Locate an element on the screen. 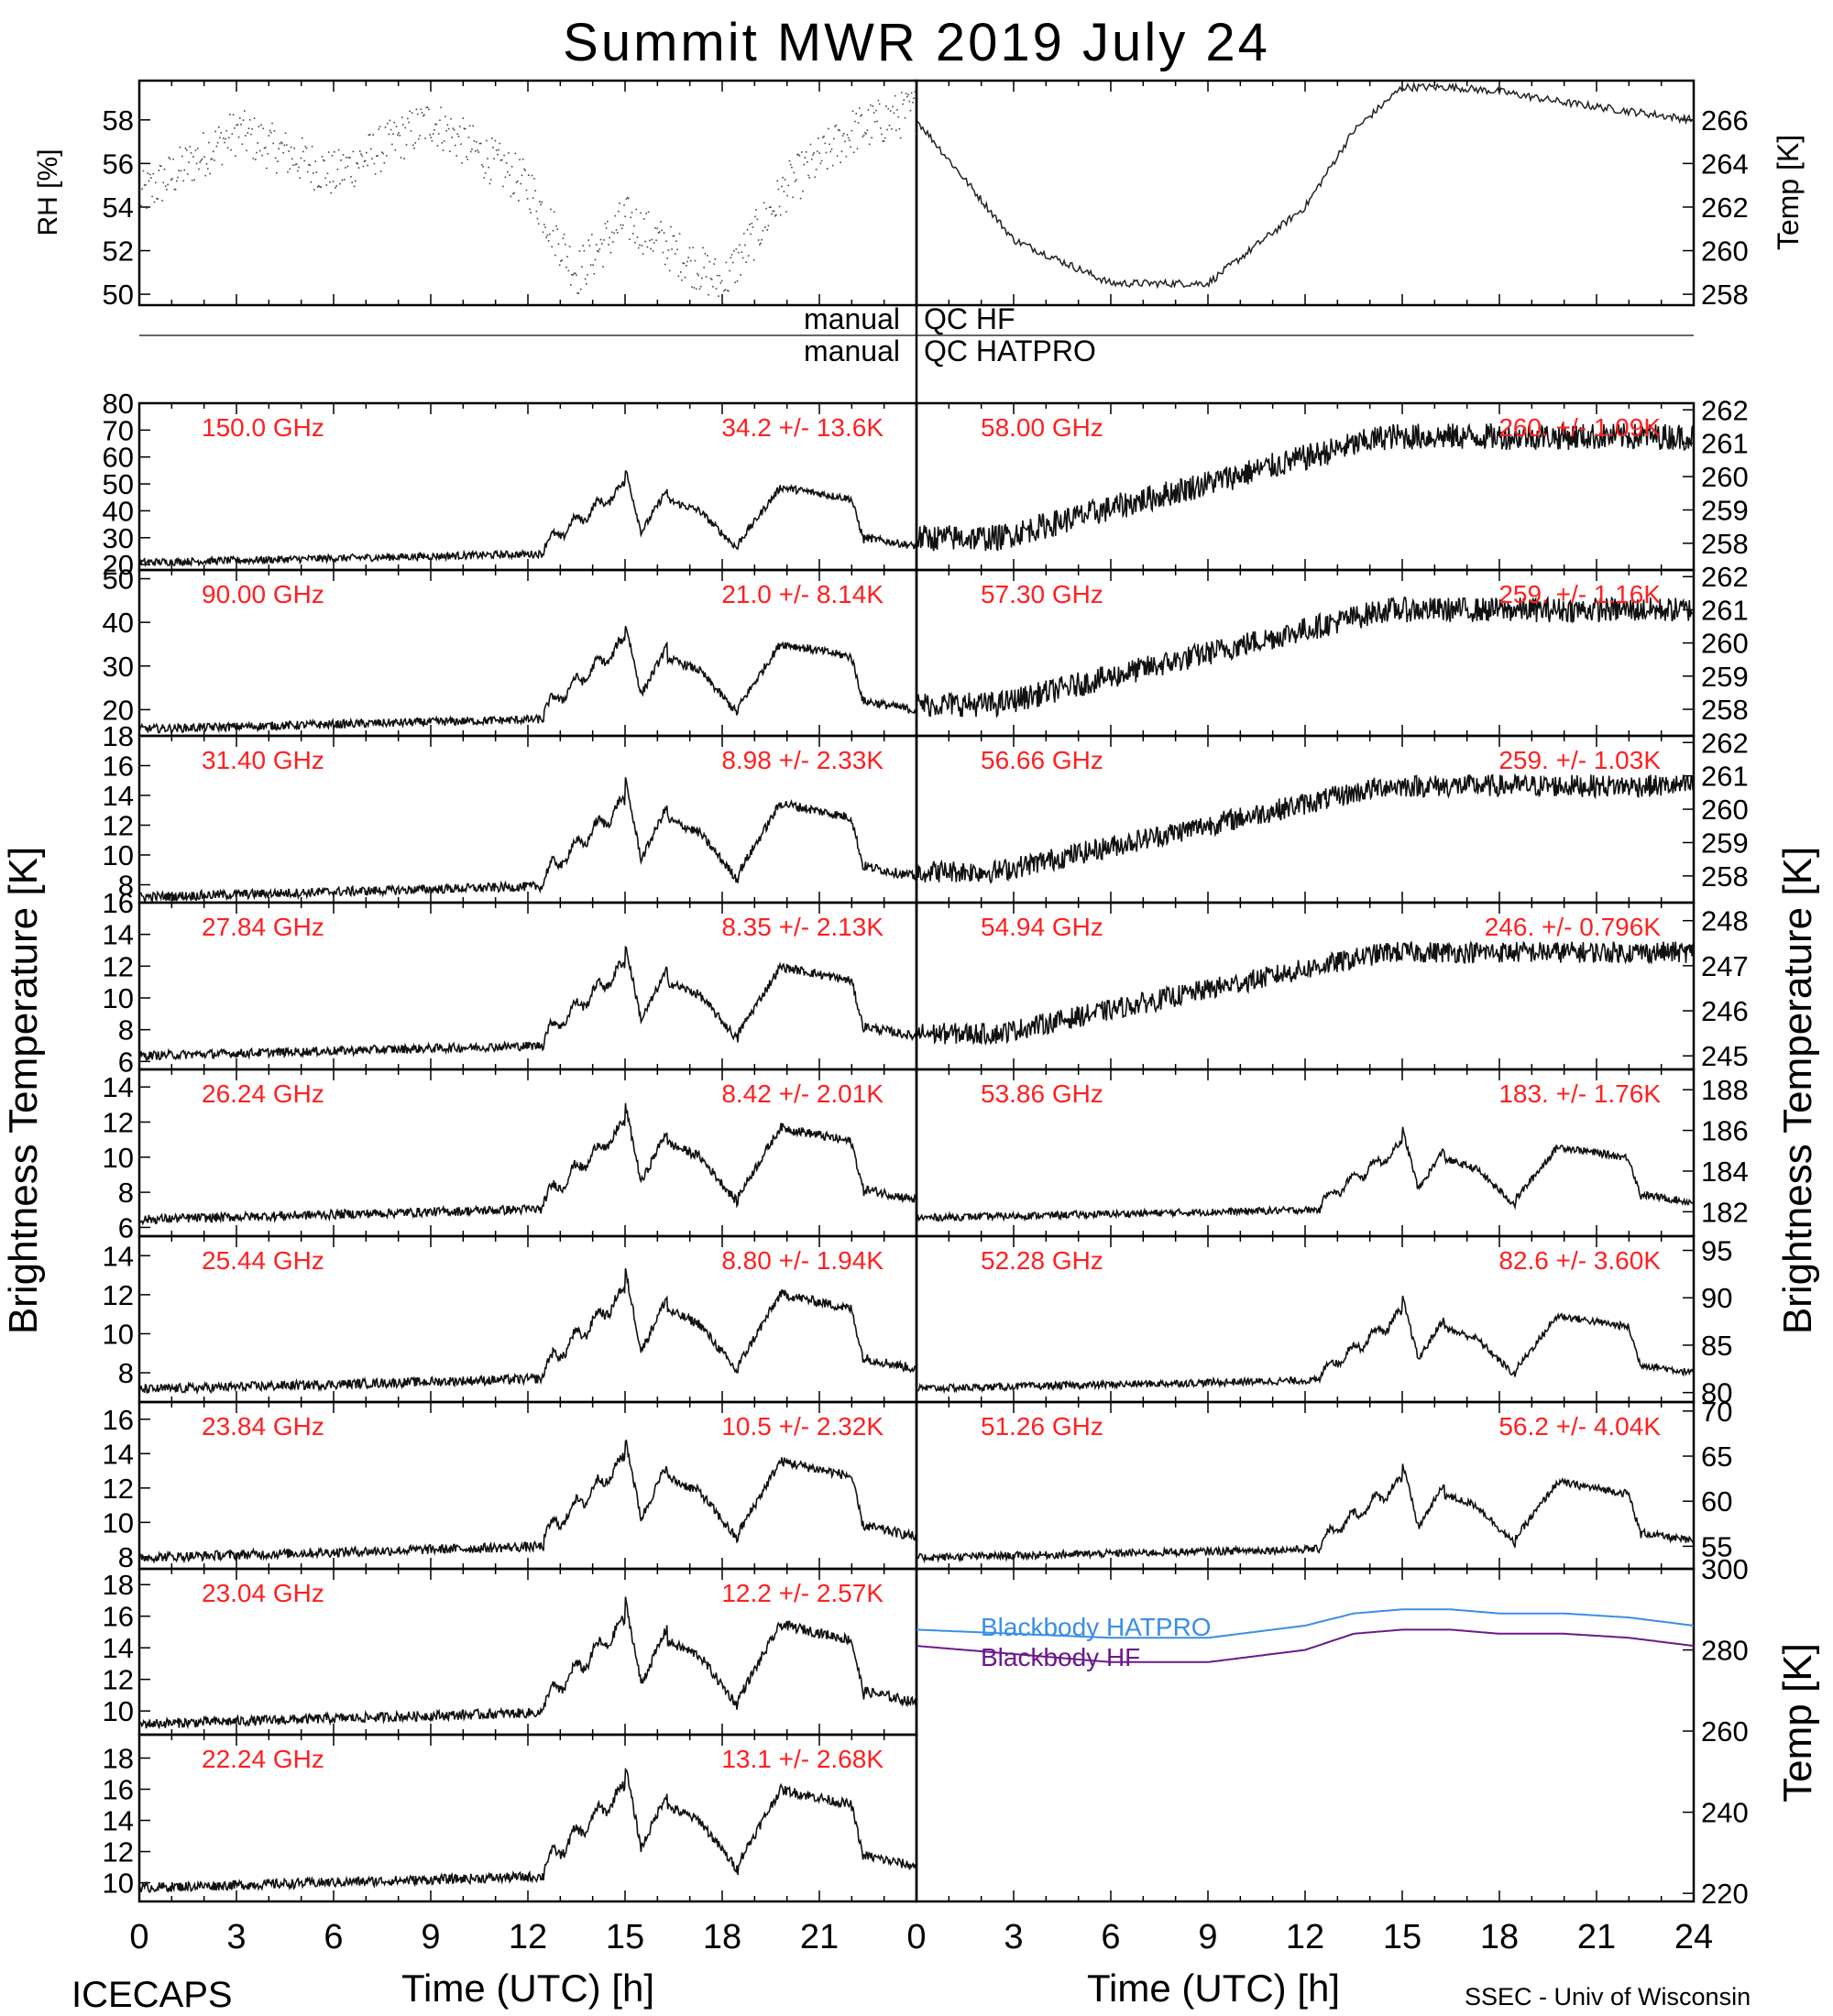 The image size is (1833, 2016). x-tick-label: 21 is located at coordinates (819, 1937).